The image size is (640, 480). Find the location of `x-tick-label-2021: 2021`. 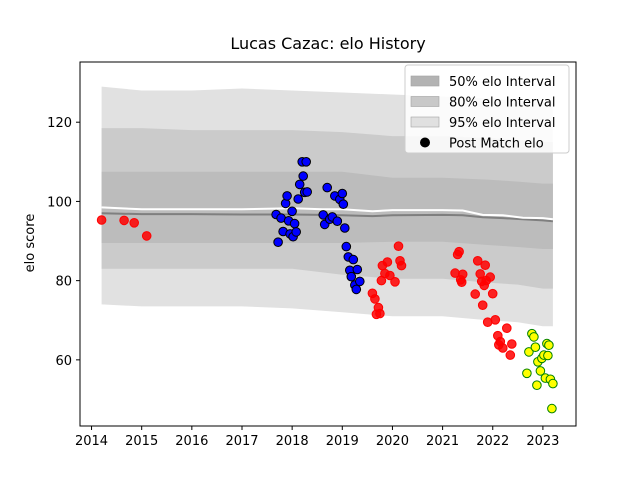

x-tick-label-2021: 2021 is located at coordinates (442, 441).